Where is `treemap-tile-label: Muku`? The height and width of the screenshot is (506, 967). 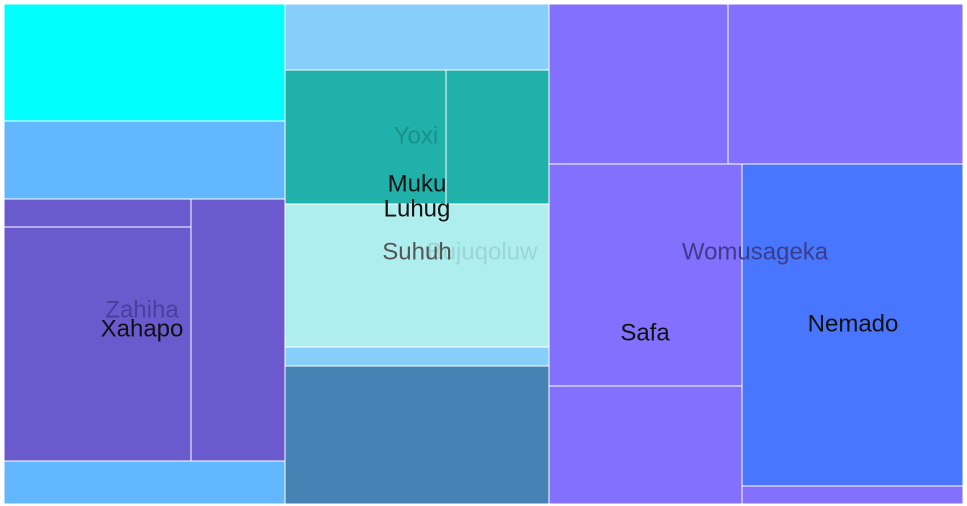 treemap-tile-label: Muku is located at coordinates (417, 183).